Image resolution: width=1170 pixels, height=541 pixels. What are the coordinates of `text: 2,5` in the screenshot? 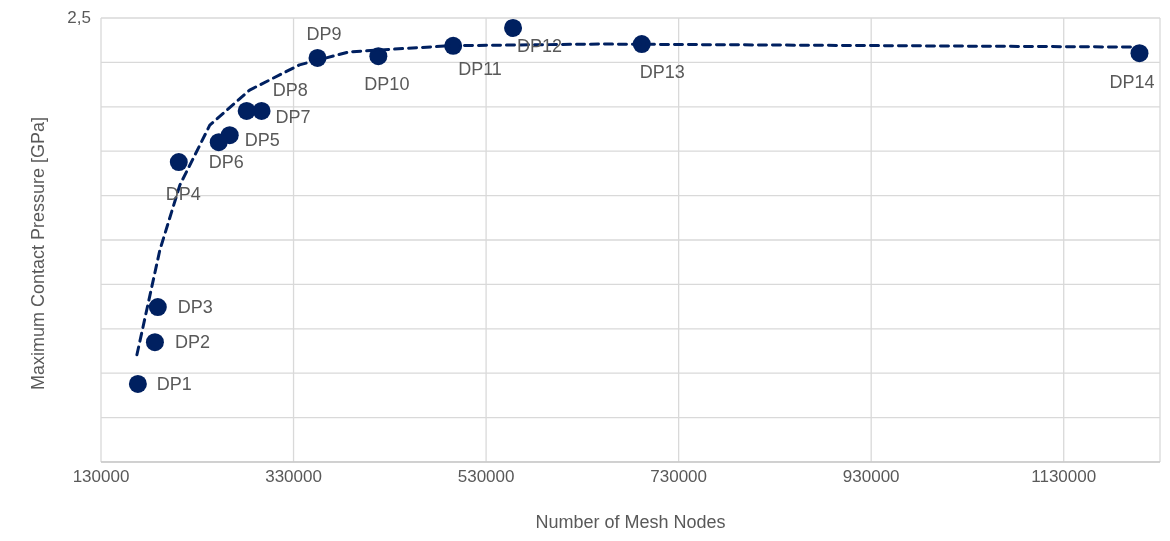 It's located at (78, 18).